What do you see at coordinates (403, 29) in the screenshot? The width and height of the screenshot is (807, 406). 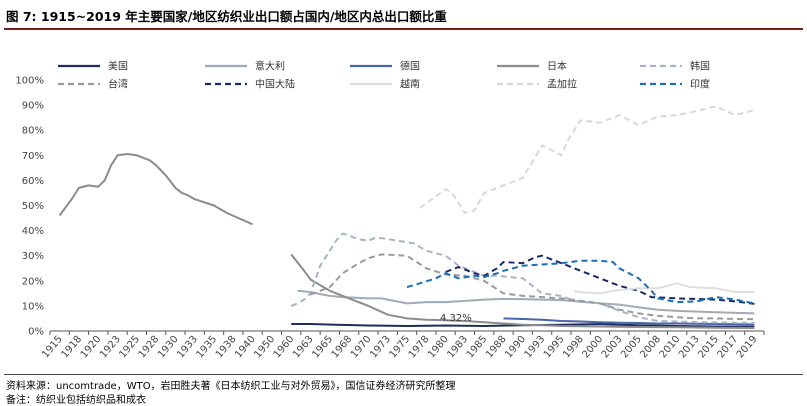 I see `title-rule` at bounding box center [403, 29].